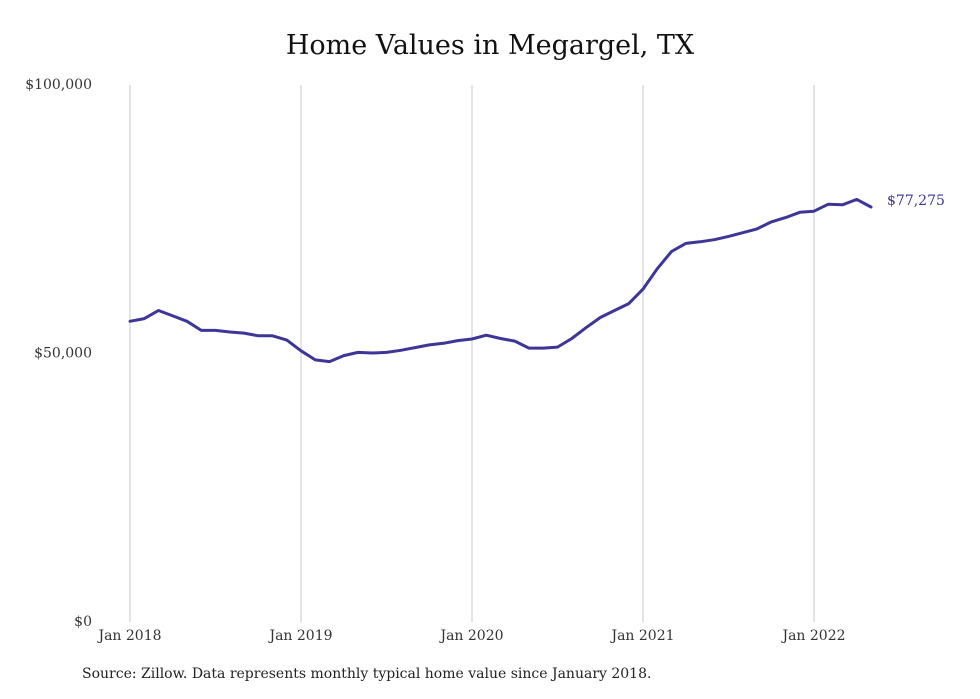 This screenshot has height=699, width=980. I want to click on y-axis-ticks: $0 $50,000 $100,000, so click(58, 353).